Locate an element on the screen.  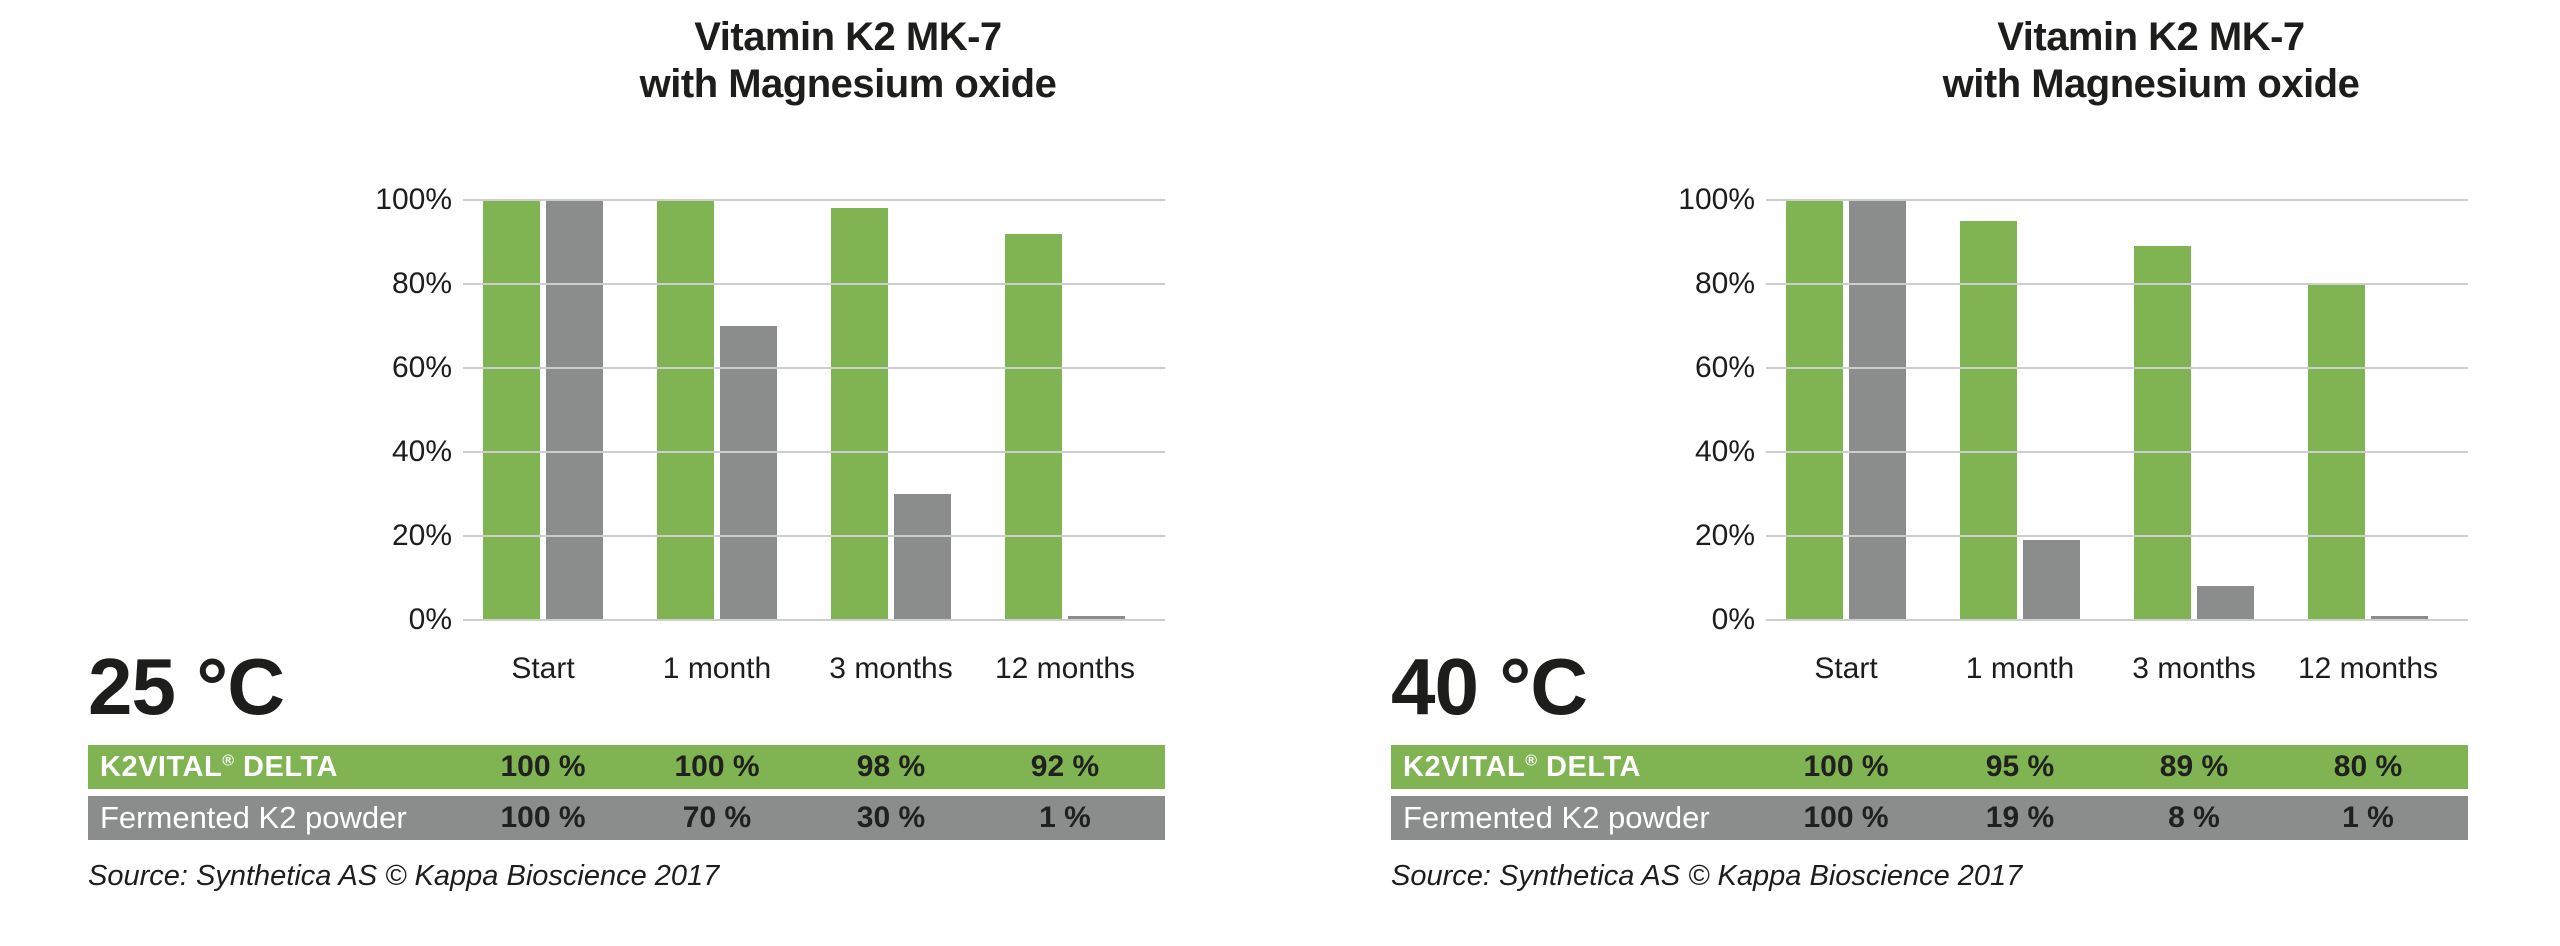
table-value-cell: 98 % is located at coordinates (891, 766).